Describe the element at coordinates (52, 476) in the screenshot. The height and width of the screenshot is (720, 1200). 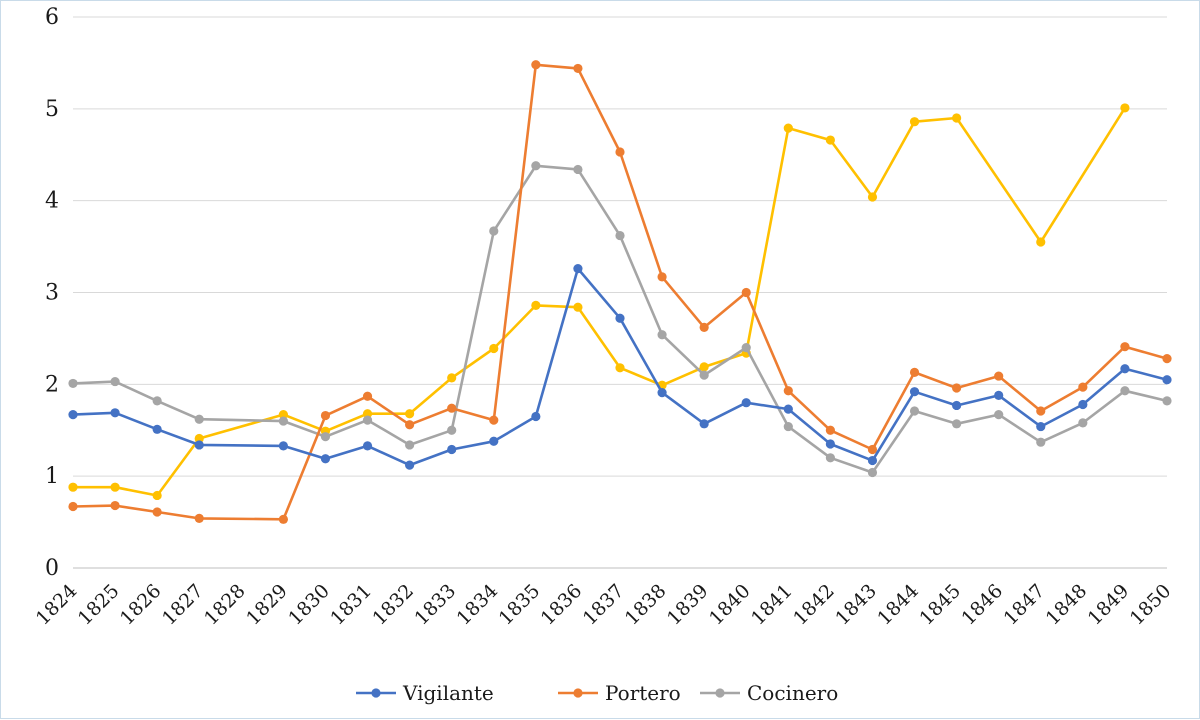
I see `y-tick-label: 1` at that location.